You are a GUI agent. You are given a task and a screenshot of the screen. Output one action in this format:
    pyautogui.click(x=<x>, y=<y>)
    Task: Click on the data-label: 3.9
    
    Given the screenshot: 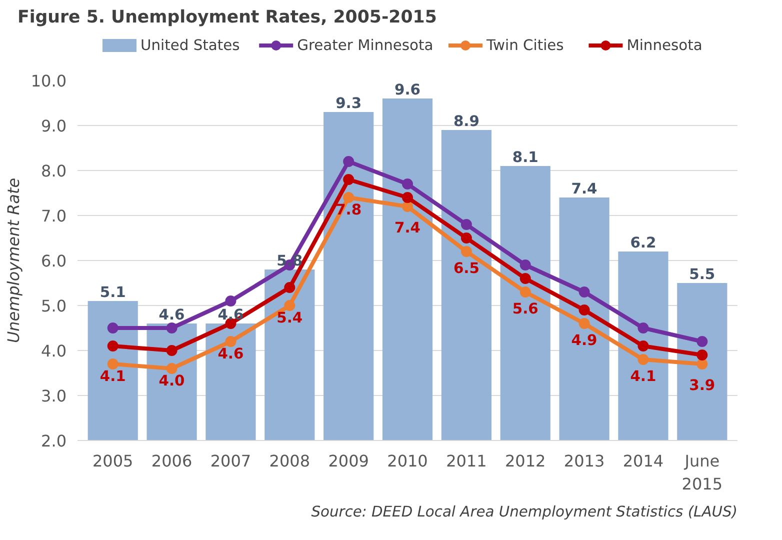 What is the action you would take?
    pyautogui.click(x=702, y=385)
    